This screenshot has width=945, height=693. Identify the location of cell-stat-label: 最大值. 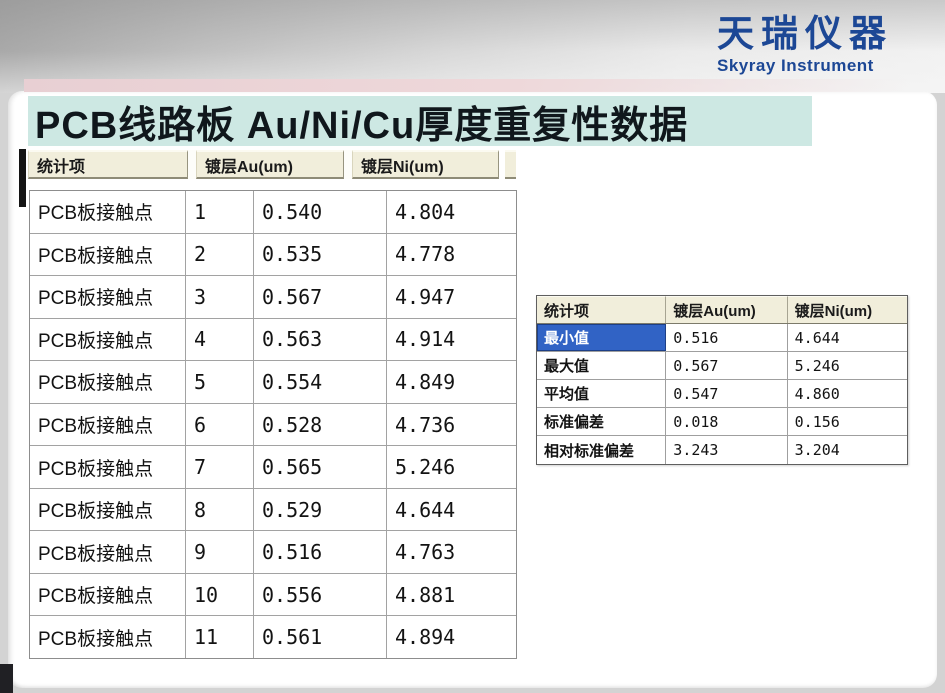
(602, 365).